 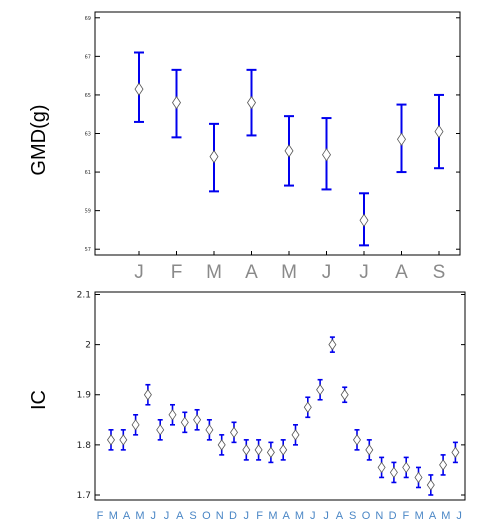 I want to click on p1-y-tick-label: 65, so click(x=88, y=96).